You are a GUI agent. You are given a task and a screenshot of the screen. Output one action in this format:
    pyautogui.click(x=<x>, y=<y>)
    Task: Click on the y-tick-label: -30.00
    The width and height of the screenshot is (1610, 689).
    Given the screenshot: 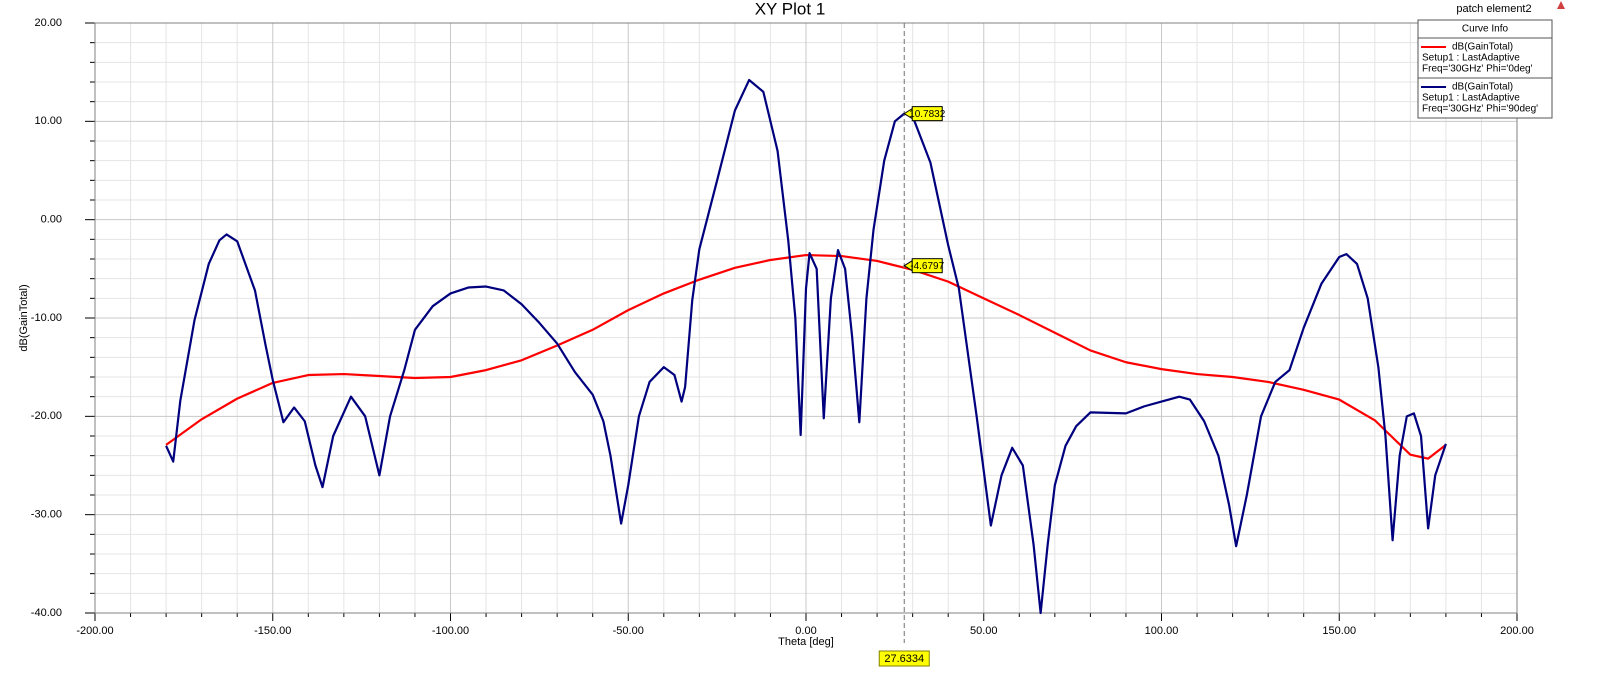 What is the action you would take?
    pyautogui.click(x=46, y=515)
    